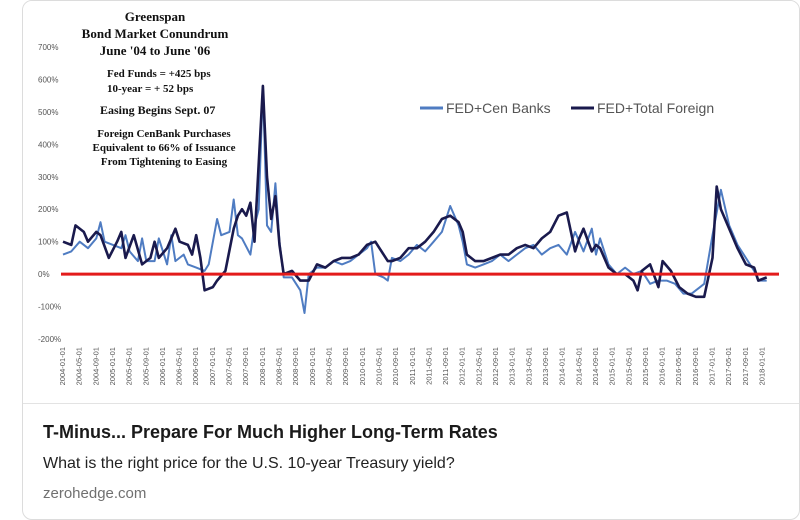 The image size is (800, 520). Describe the element at coordinates (155, 16) in the screenshot. I see `annotation-line: Greenspan` at that location.